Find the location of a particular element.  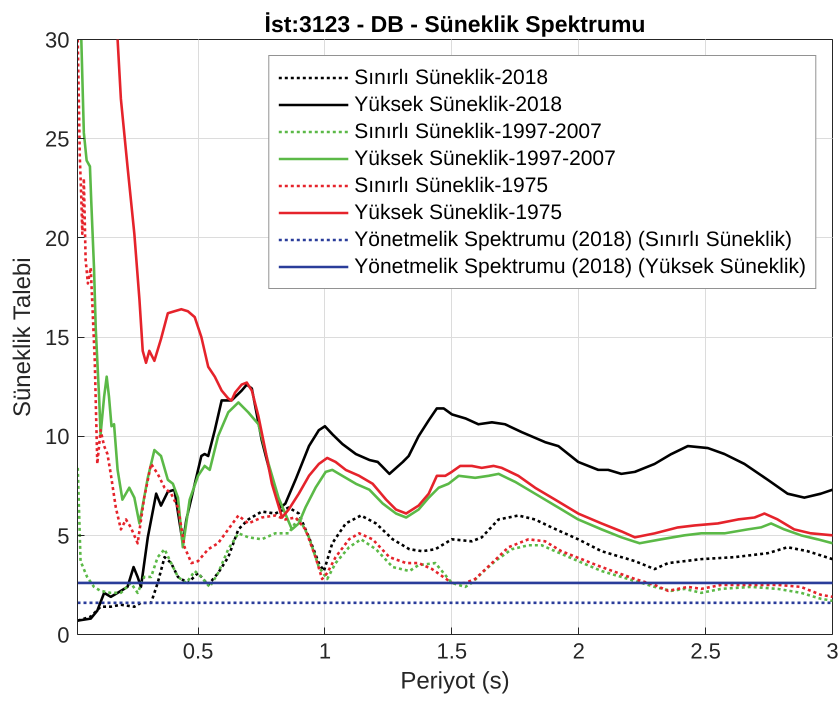

y-tick-label: 20 is located at coordinates (57, 238).